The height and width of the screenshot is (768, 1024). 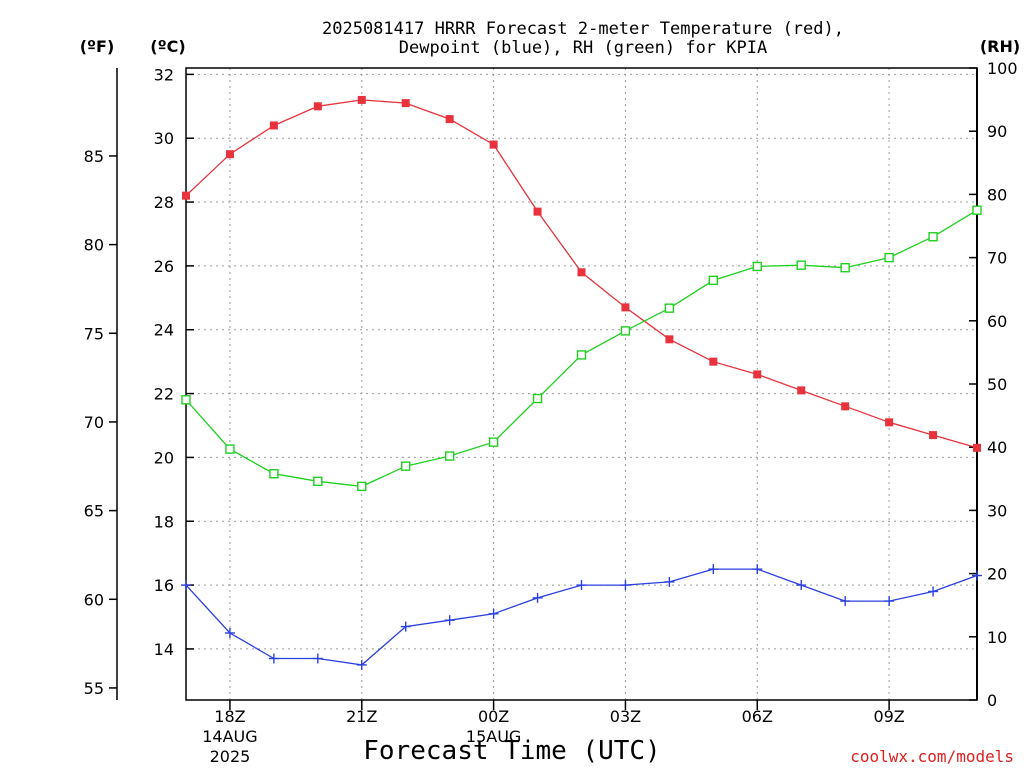 I want to click on fahrenheit-tick-label: 55, so click(x=94, y=688).